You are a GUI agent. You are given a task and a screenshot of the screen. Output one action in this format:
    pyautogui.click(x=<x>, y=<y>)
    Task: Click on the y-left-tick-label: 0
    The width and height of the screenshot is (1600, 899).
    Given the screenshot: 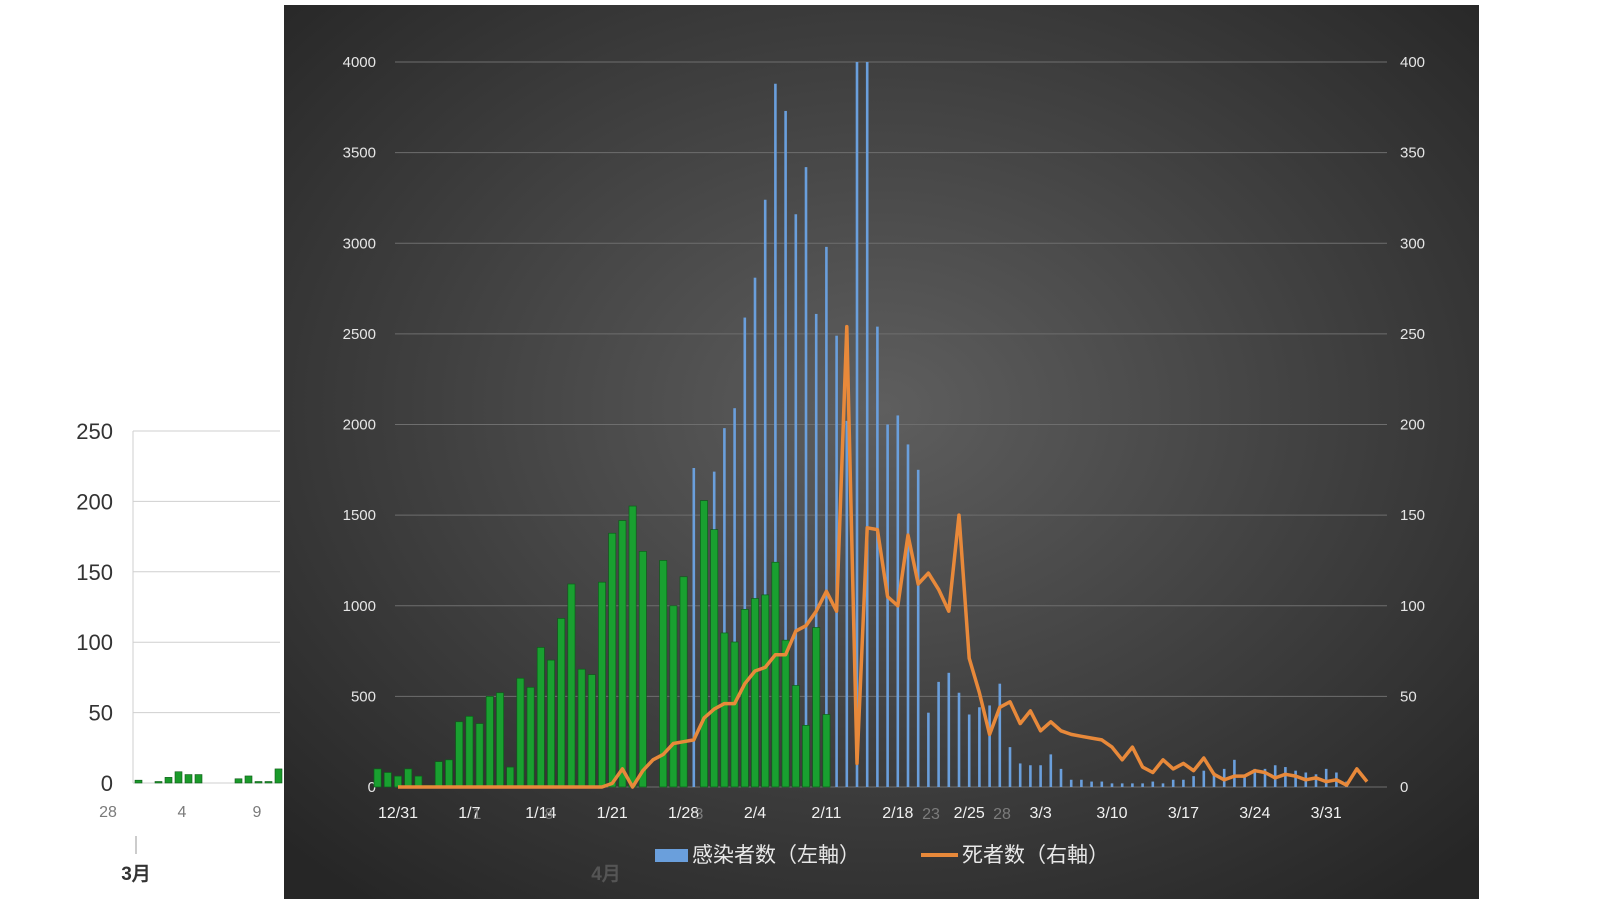 What is the action you would take?
    pyautogui.click(x=372, y=787)
    